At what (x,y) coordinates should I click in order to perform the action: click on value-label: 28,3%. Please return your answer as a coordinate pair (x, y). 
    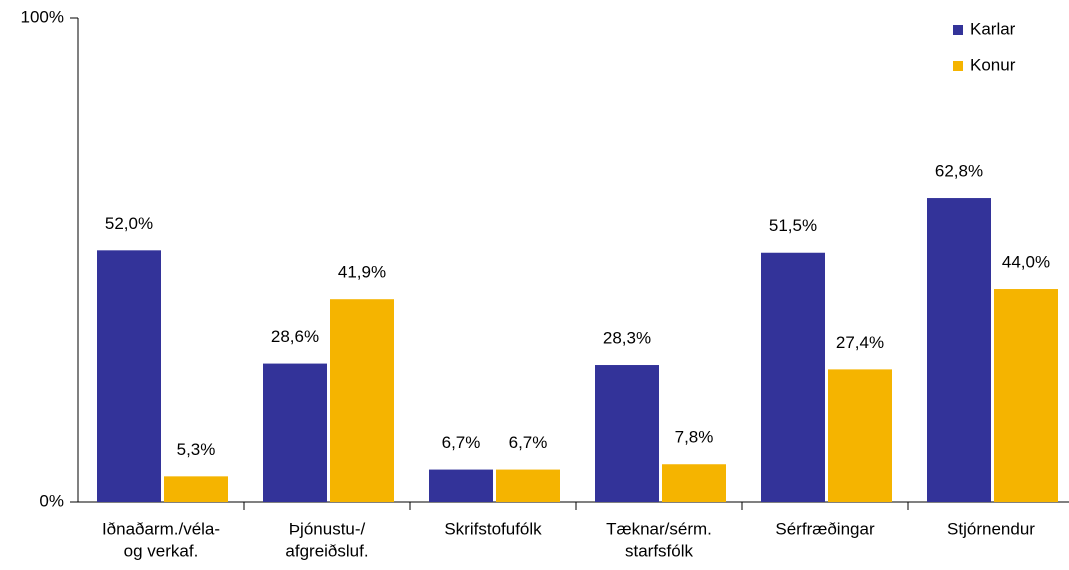
    Looking at the image, I should click on (627, 338).